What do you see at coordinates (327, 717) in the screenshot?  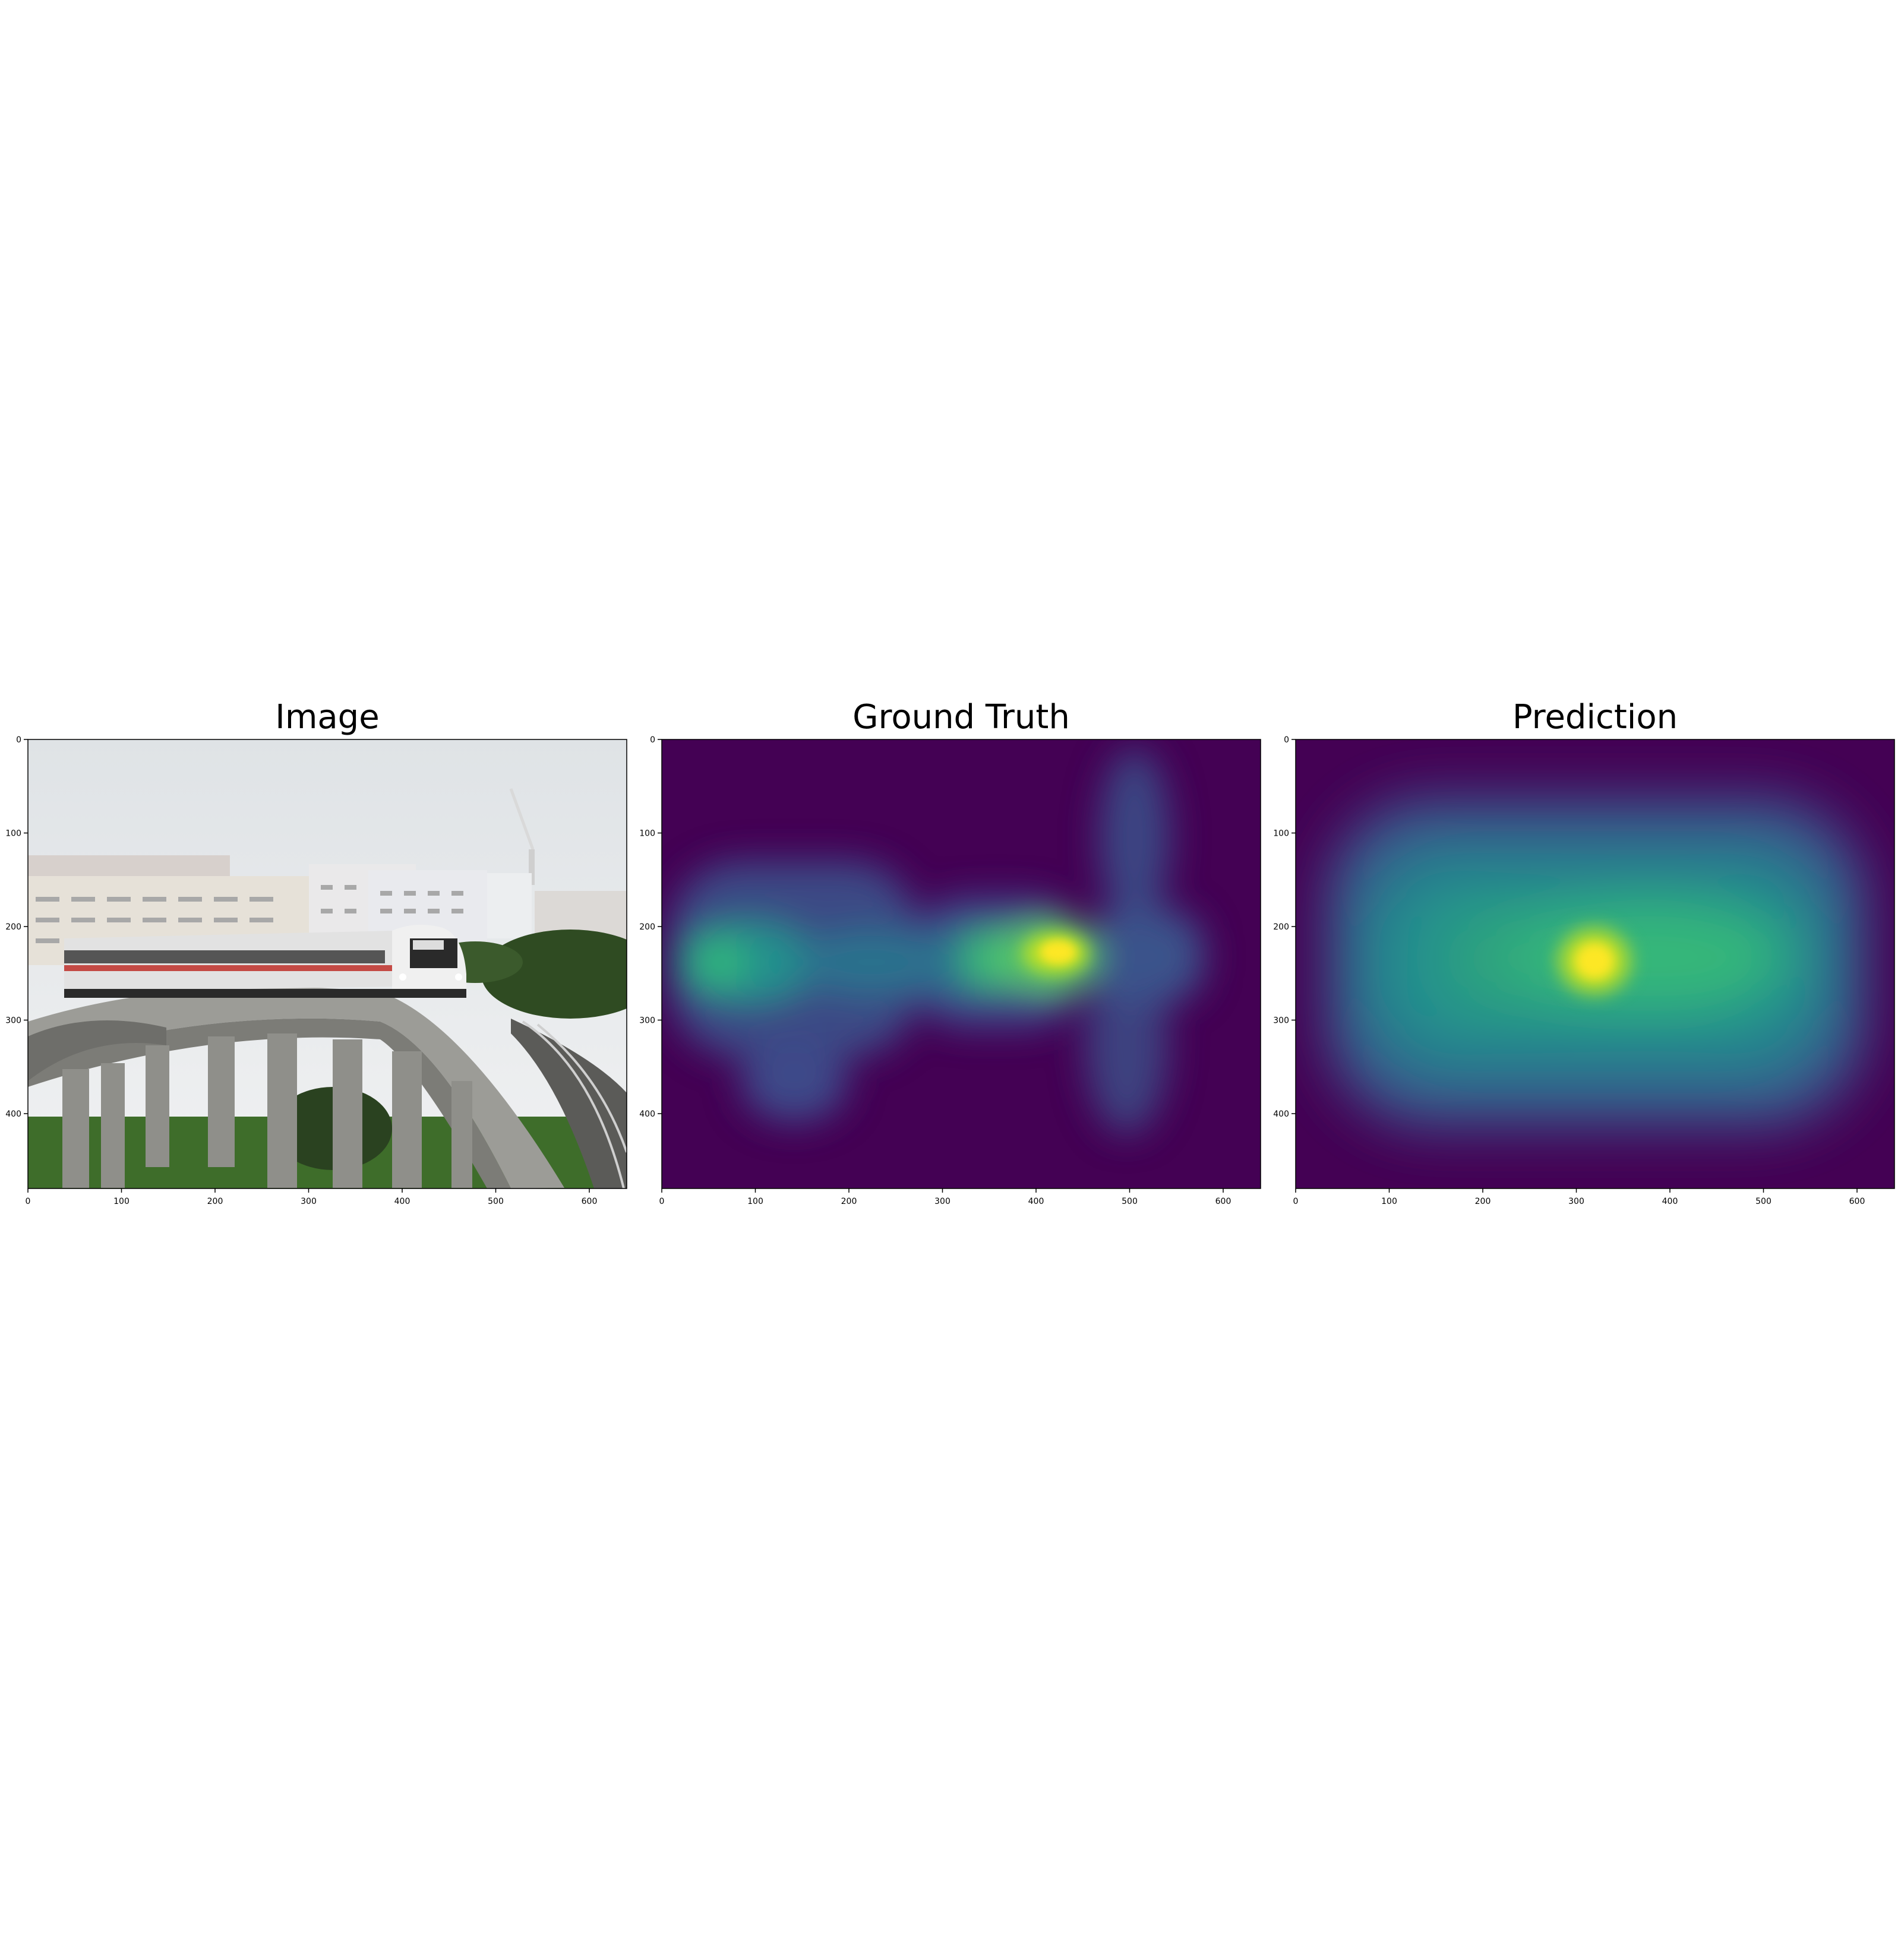 I see `panel-title-image: Image` at bounding box center [327, 717].